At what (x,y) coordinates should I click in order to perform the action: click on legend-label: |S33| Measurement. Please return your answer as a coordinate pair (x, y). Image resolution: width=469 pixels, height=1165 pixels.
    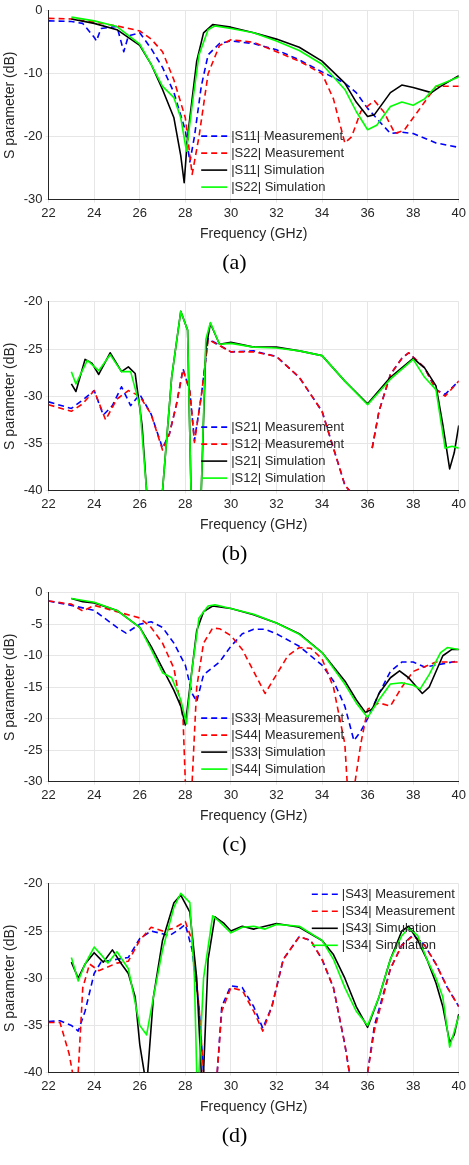
    Looking at the image, I should click on (288, 717).